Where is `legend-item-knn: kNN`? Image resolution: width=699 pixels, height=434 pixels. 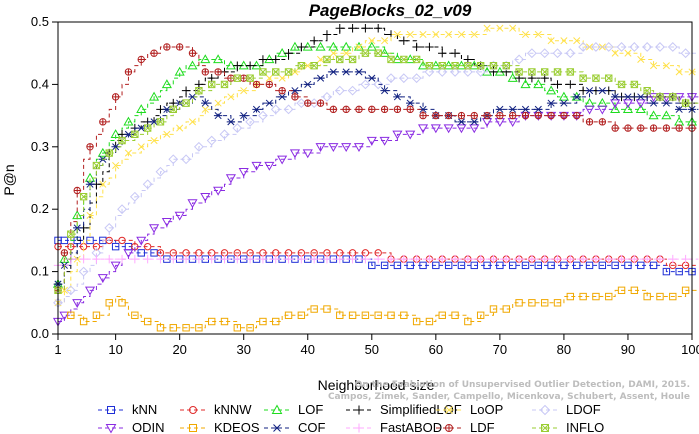 legend-item-knn: kNN is located at coordinates (127, 409).